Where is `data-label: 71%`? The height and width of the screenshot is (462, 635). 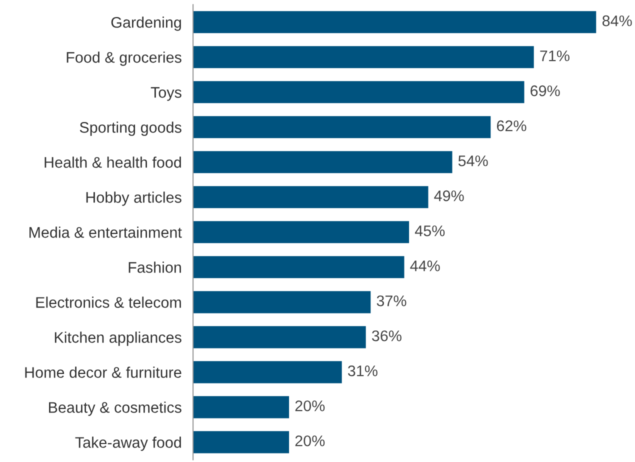 data-label: 71% is located at coordinates (555, 56).